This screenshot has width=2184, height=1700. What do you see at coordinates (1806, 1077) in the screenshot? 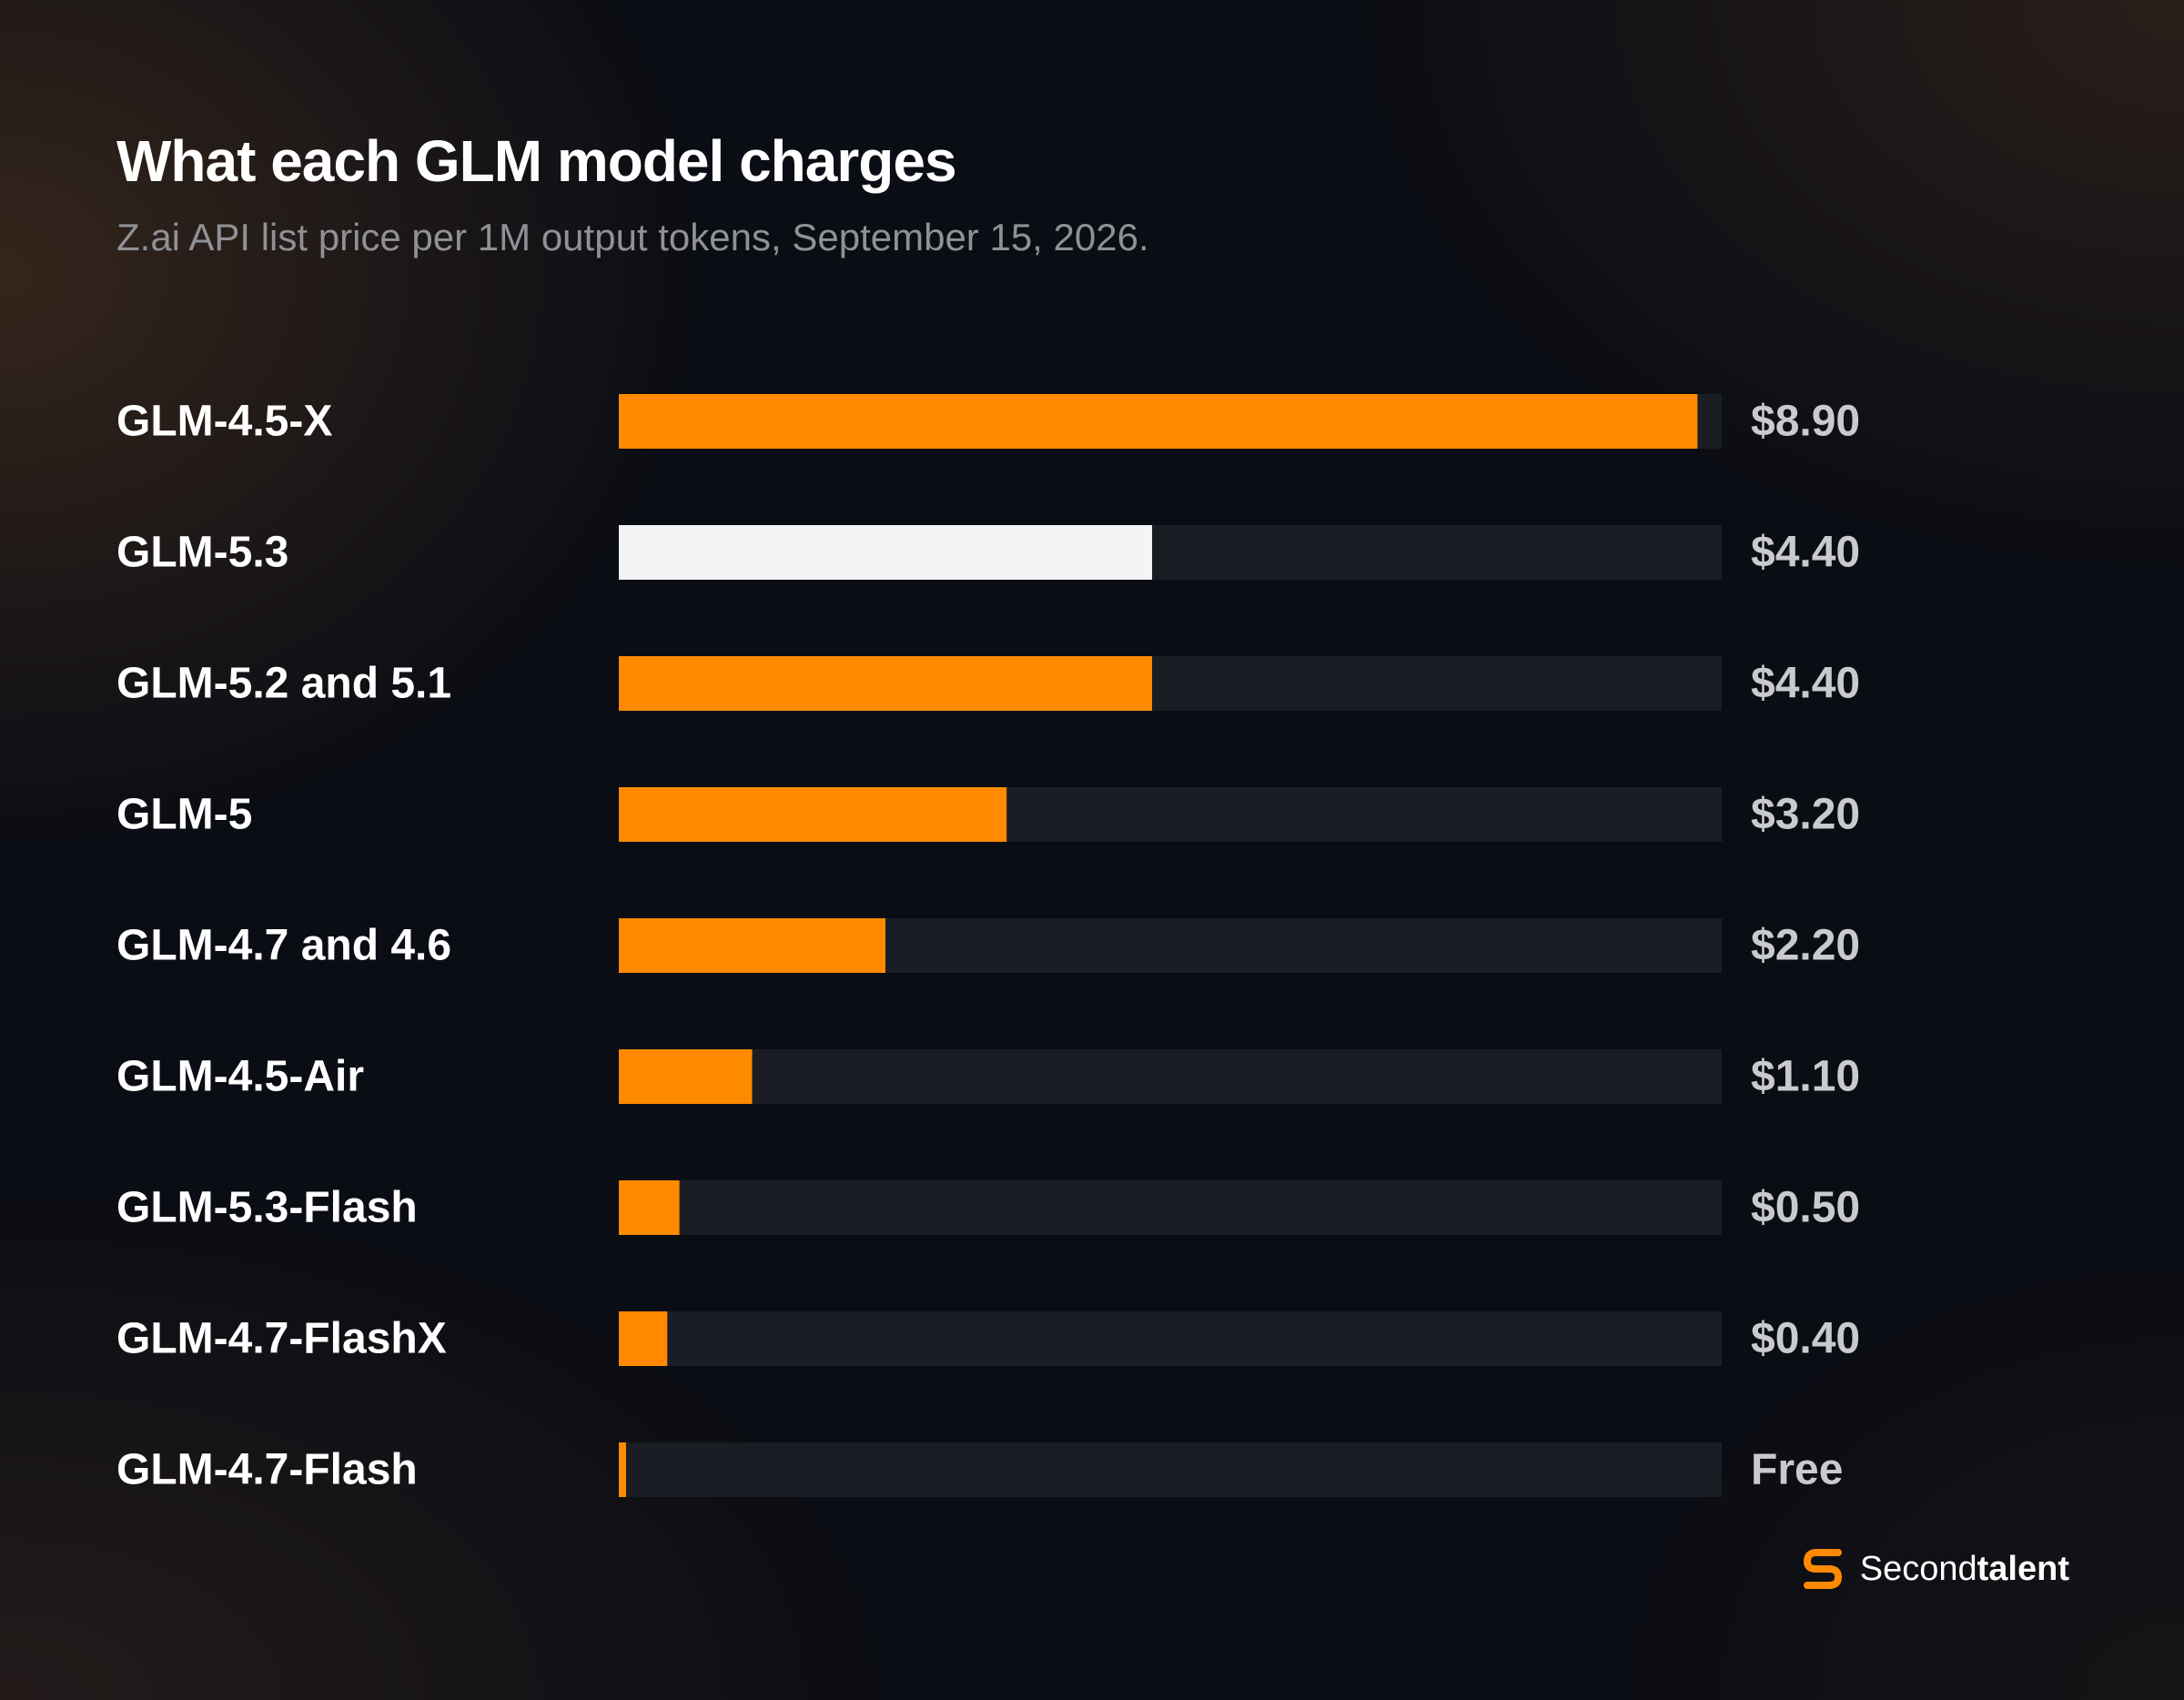
I see `value-label-glm-4-5-air: $1.10` at bounding box center [1806, 1077].